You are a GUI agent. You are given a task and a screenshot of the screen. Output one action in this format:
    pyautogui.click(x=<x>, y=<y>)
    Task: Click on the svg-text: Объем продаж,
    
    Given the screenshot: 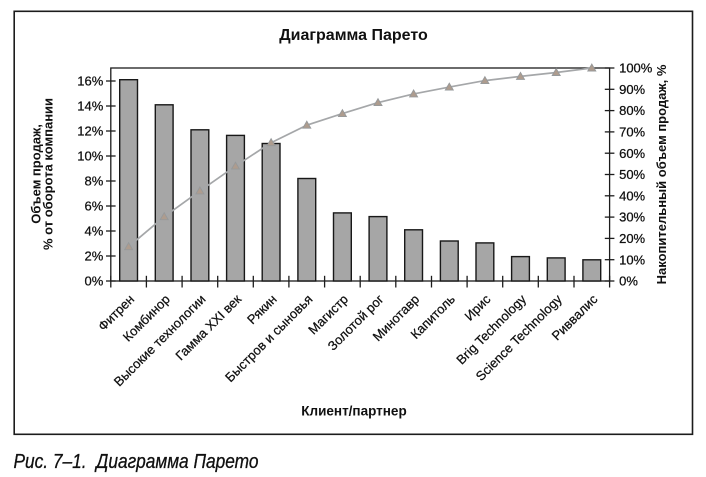 What is the action you would take?
    pyautogui.click(x=36, y=174)
    